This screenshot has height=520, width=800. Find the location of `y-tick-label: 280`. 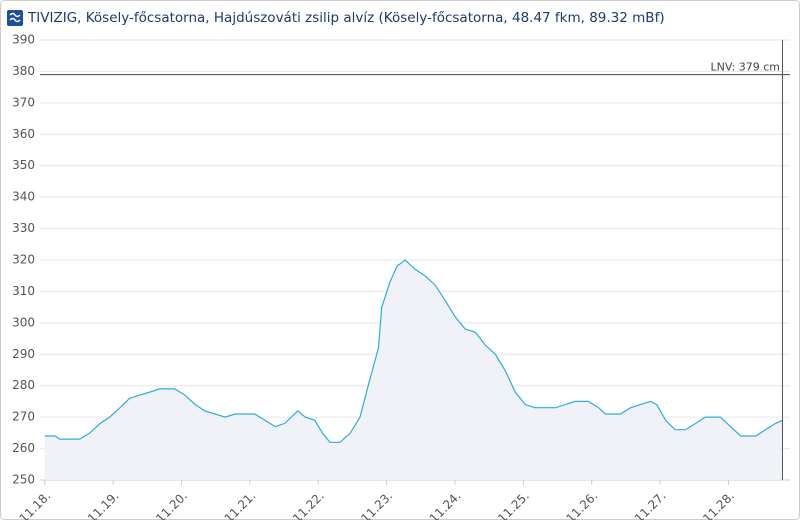

y-tick-label: 280 is located at coordinates (23, 385).